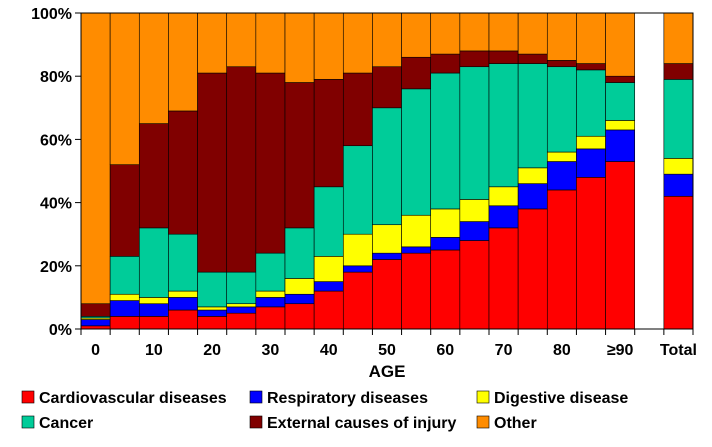  Describe the element at coordinates (51, 14) in the screenshot. I see `y-tick-label: 100%` at that location.